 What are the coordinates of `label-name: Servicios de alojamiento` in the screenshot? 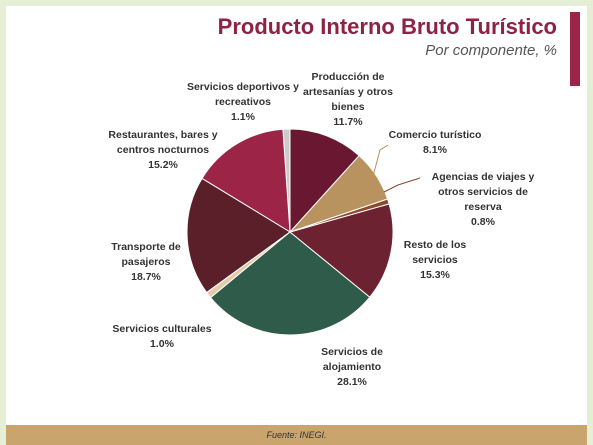 It's located at (352, 359).